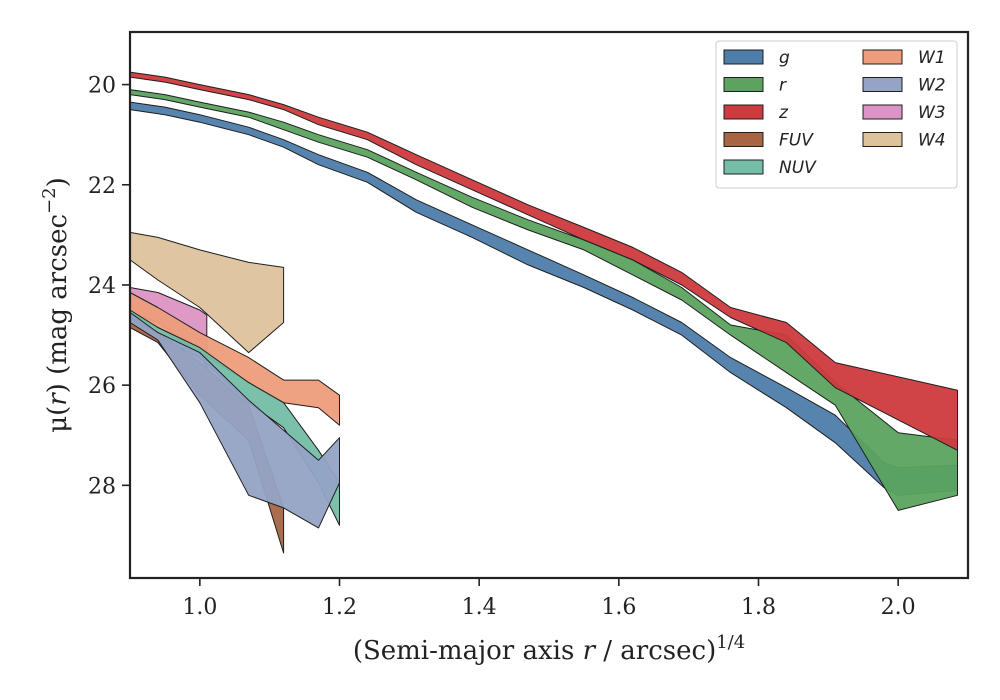 This screenshot has height=700, width=1000. I want to click on series-band-w2, so click(234, 420).